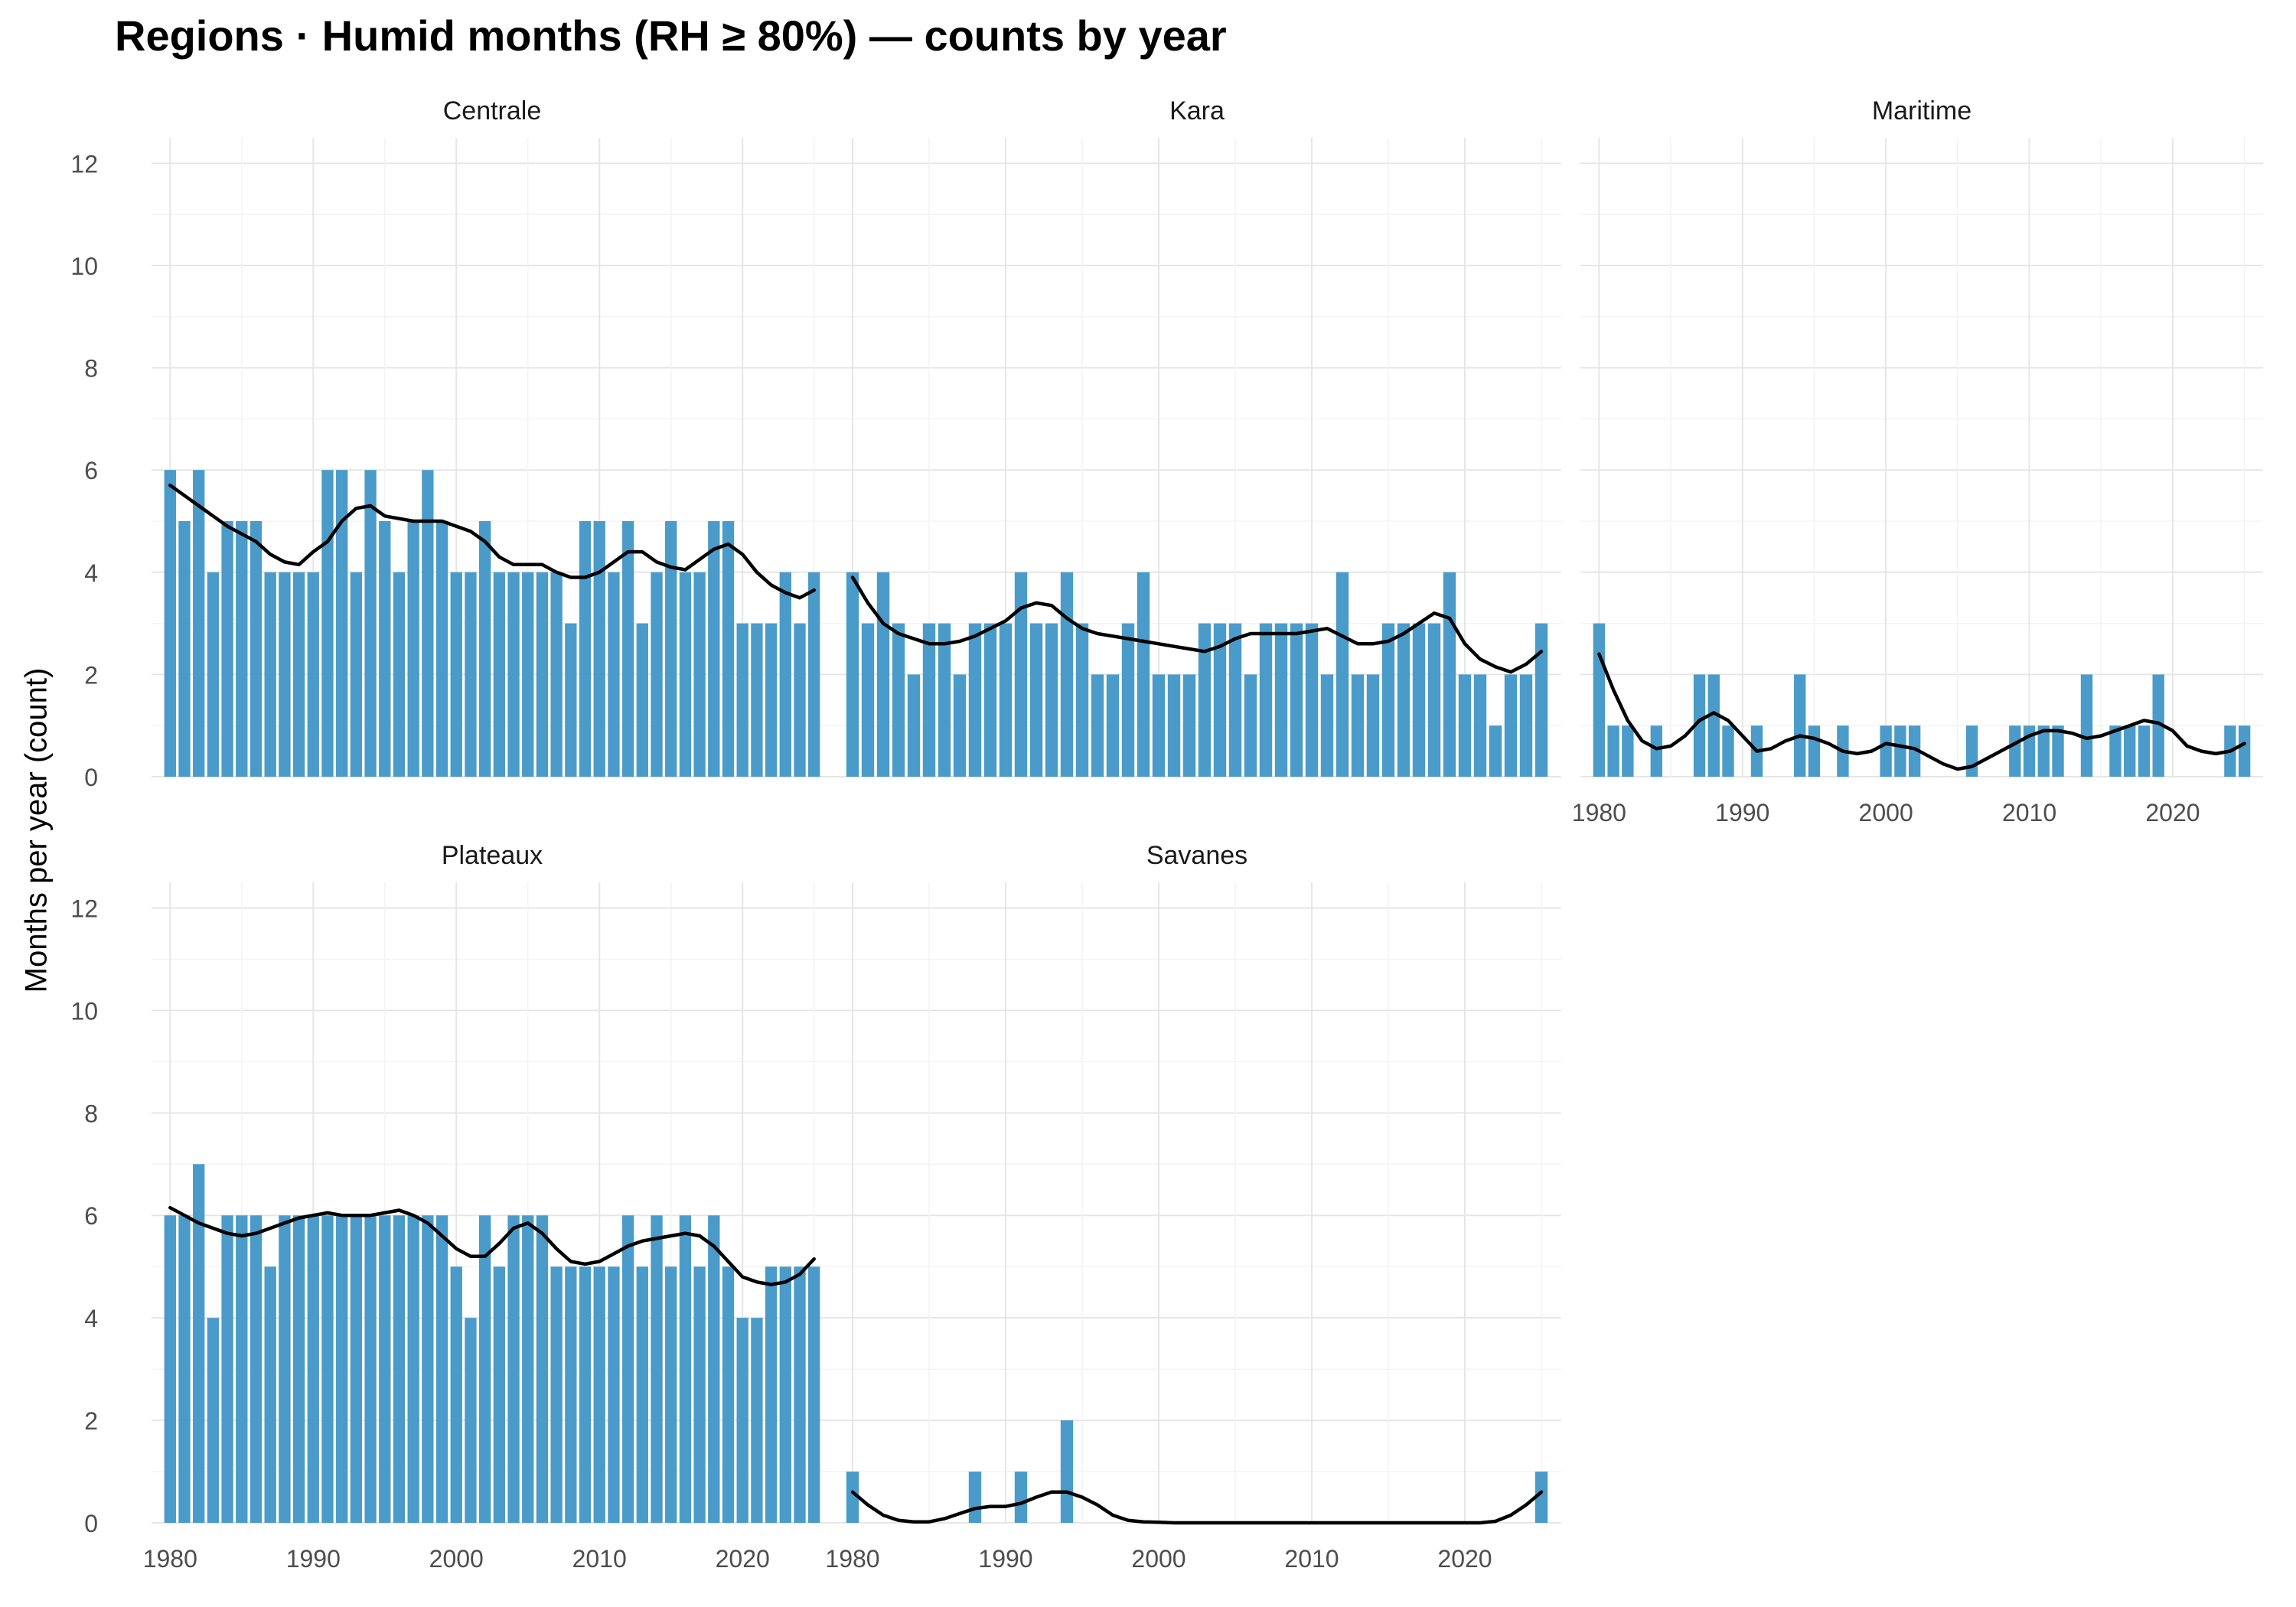 Image resolution: width=2296 pixels, height=1607 pixels. What do you see at coordinates (91, 1216) in the screenshot?
I see `y-tick-label: 6` at bounding box center [91, 1216].